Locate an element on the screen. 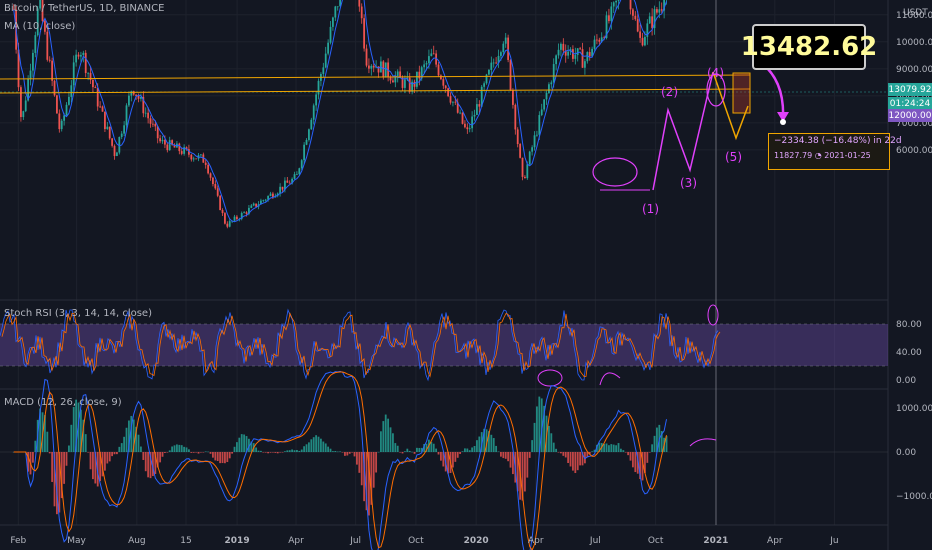 The height and width of the screenshot is (550, 932). stoch-k-line is located at coordinates (359, 345).